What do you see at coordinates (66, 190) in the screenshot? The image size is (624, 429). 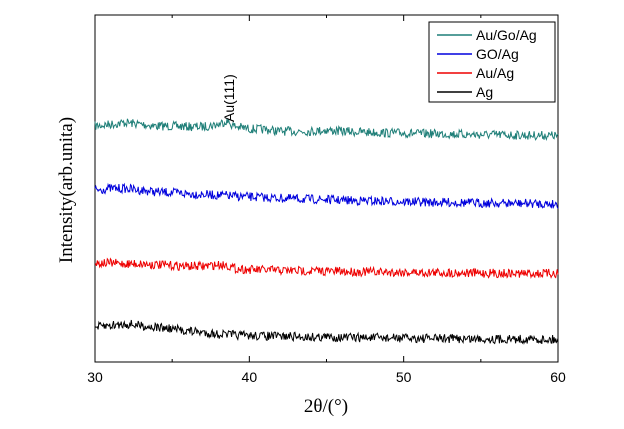 I see `y-axis-label: Intensity(arb.unita)` at bounding box center [66, 190].